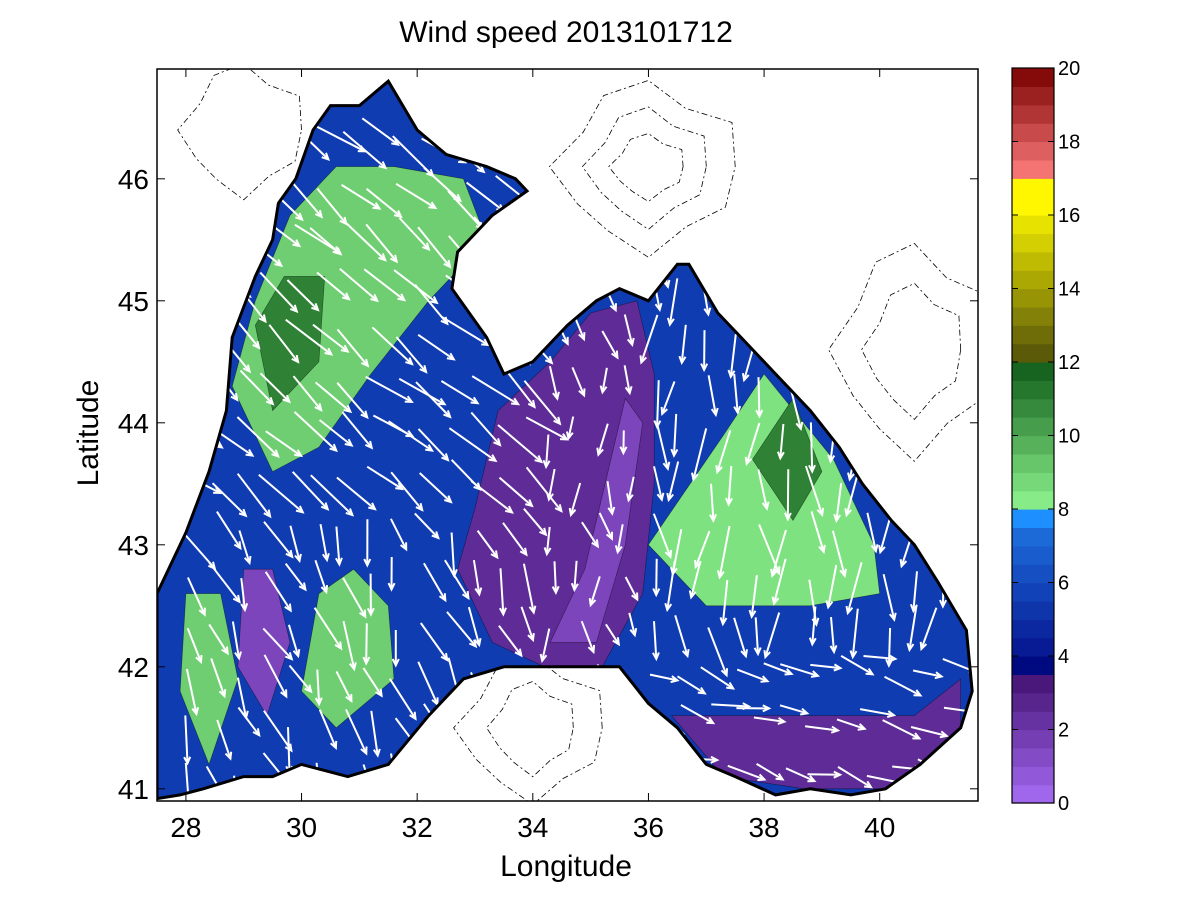  Describe the element at coordinates (133, 179) in the screenshot. I see `y-tick-label: 46` at that location.